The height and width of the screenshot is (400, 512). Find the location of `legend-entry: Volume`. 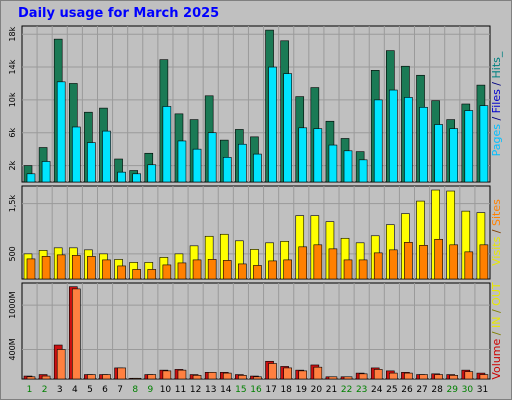

legend-entry: Volume is located at coordinates (496, 358).